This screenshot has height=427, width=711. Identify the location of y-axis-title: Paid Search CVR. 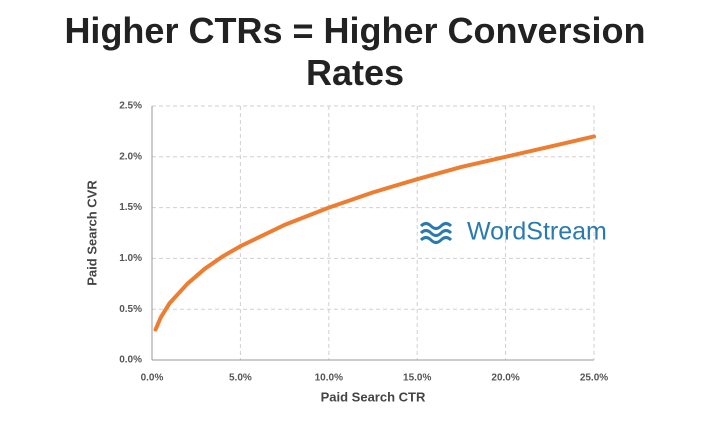
(91, 233).